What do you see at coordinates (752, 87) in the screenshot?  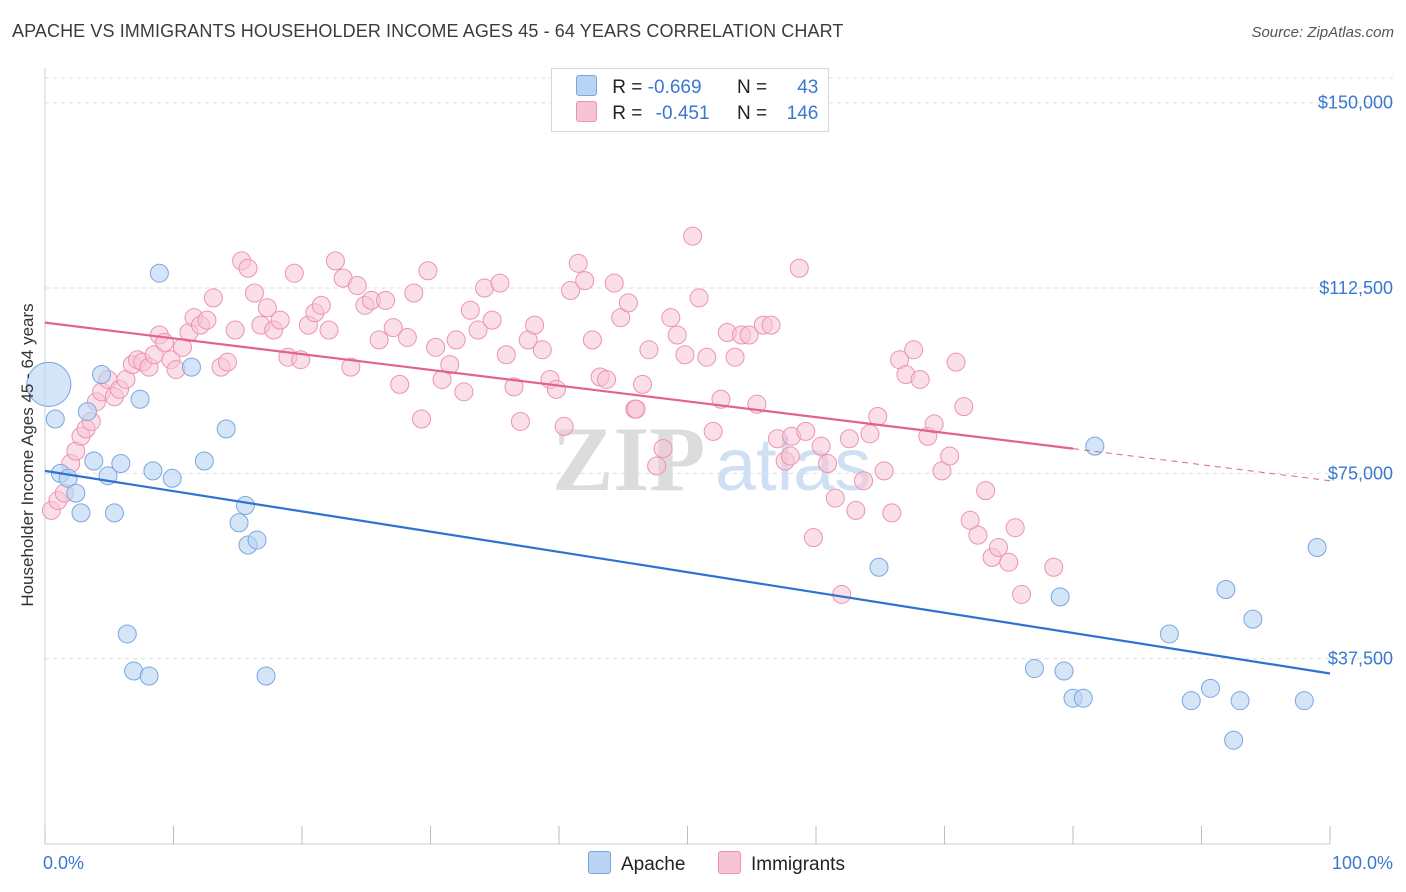 I see `apache-n-label: N =` at bounding box center [752, 87].